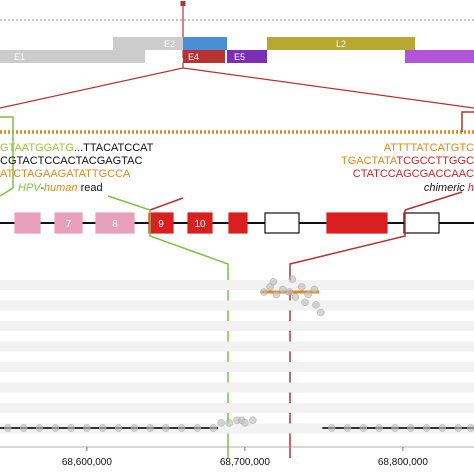  What do you see at coordinates (449, 188) in the screenshot?
I see `right-read-label: chimeric h` at bounding box center [449, 188].